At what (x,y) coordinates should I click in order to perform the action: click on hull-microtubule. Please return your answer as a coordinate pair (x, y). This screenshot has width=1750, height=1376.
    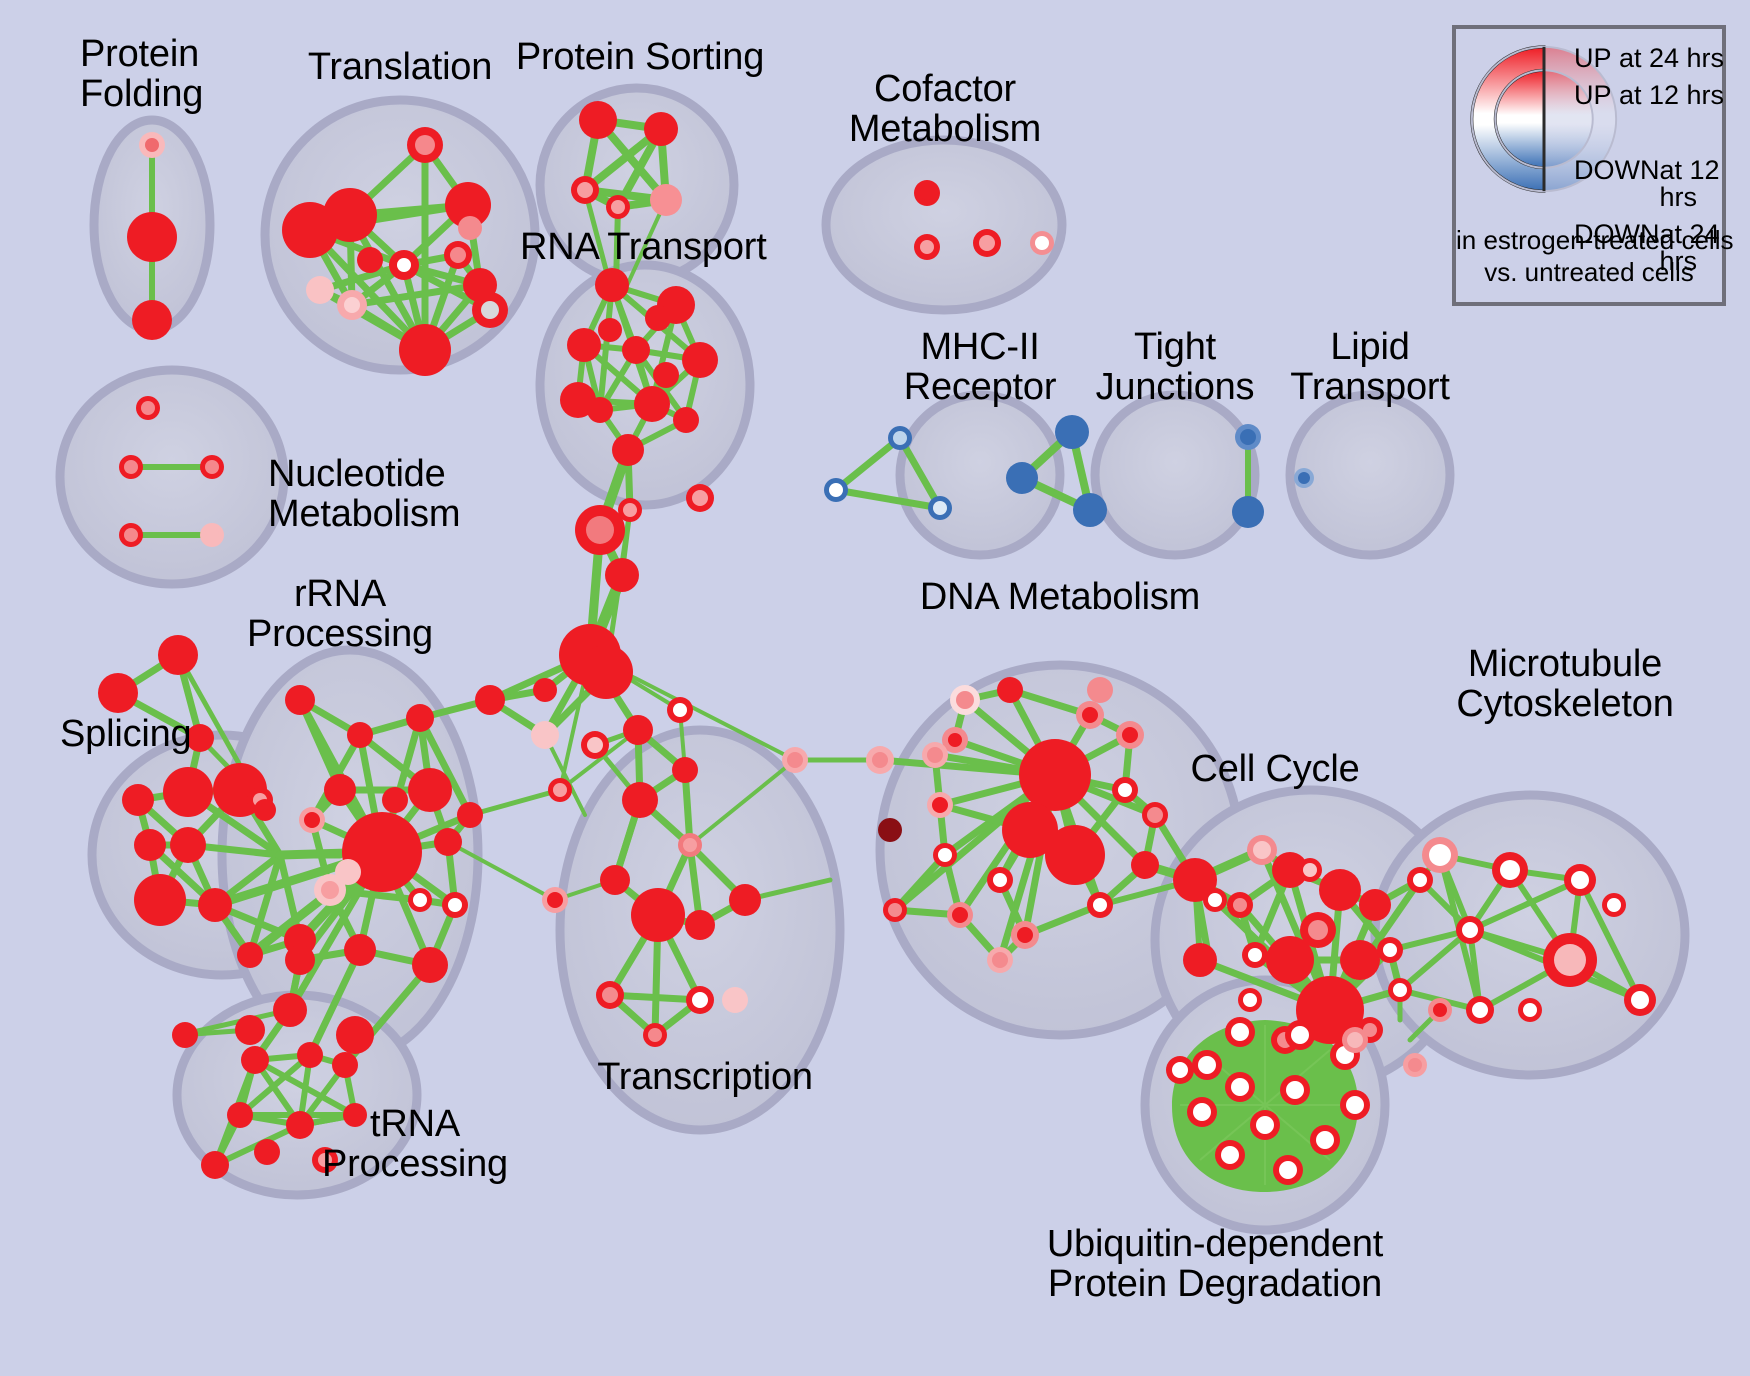
    Looking at the image, I should click on (1530, 935).